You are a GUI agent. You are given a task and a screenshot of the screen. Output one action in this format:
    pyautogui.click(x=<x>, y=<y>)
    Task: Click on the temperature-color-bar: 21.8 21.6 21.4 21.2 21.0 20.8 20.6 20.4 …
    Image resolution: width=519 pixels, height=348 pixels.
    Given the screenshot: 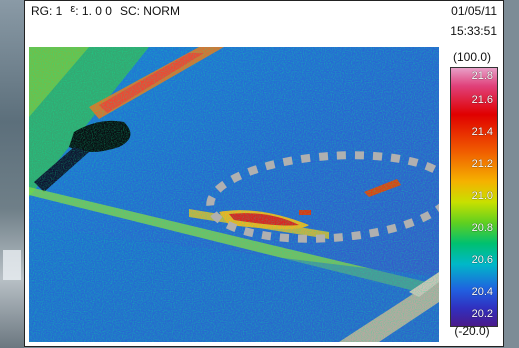 What is the action you would take?
    pyautogui.click(x=474, y=197)
    